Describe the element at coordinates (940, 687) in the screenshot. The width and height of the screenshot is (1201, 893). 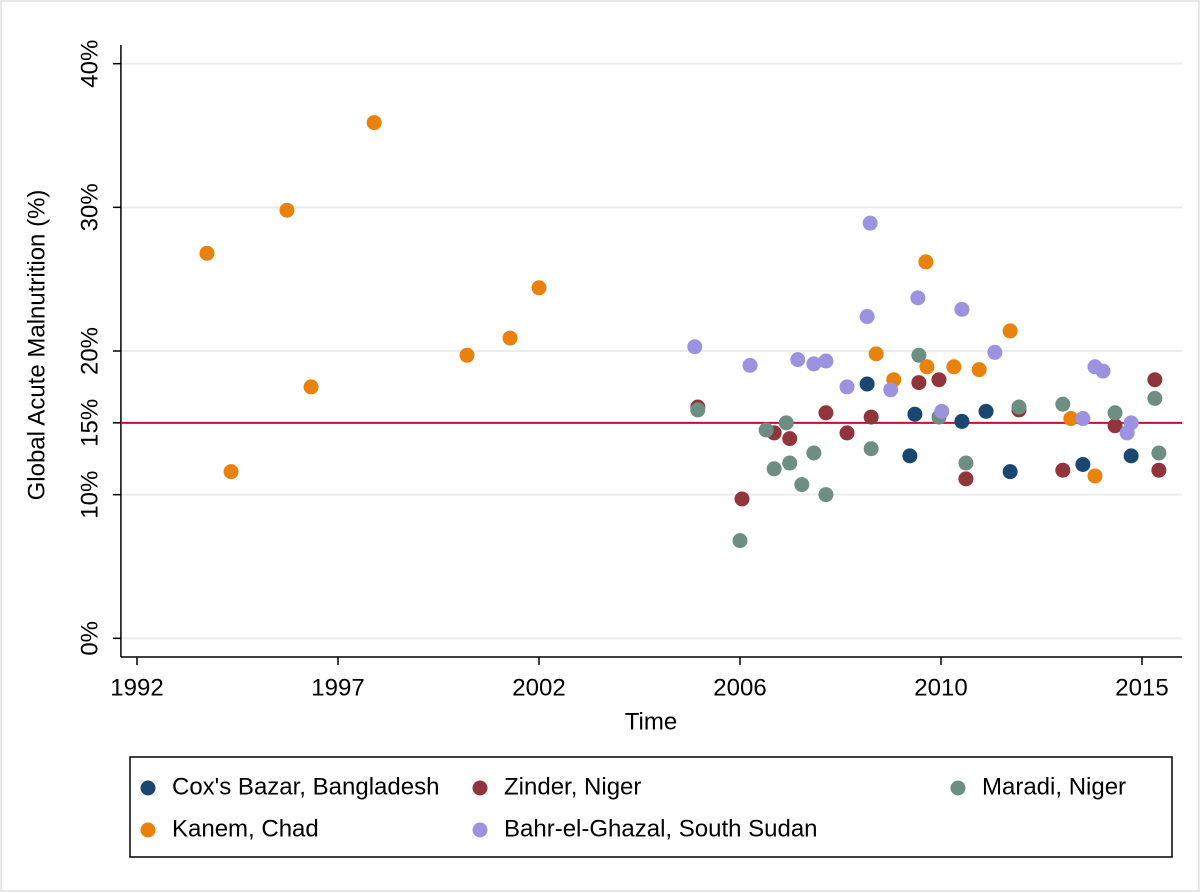
I see `x-tick-label: 2010` at that location.